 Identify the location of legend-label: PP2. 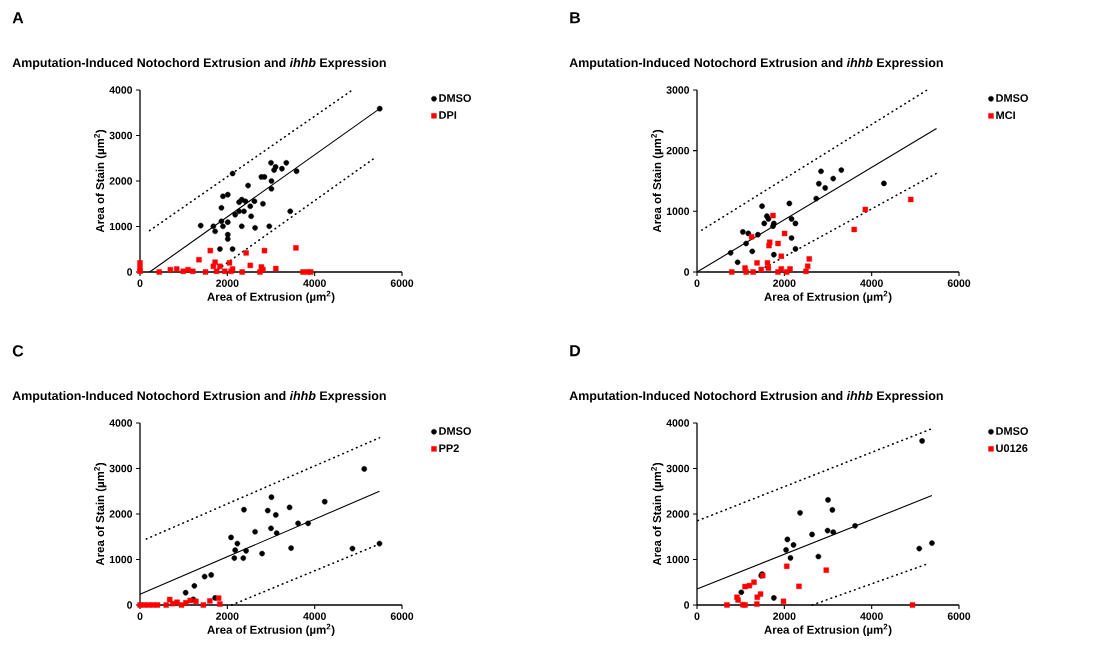
(449, 448).